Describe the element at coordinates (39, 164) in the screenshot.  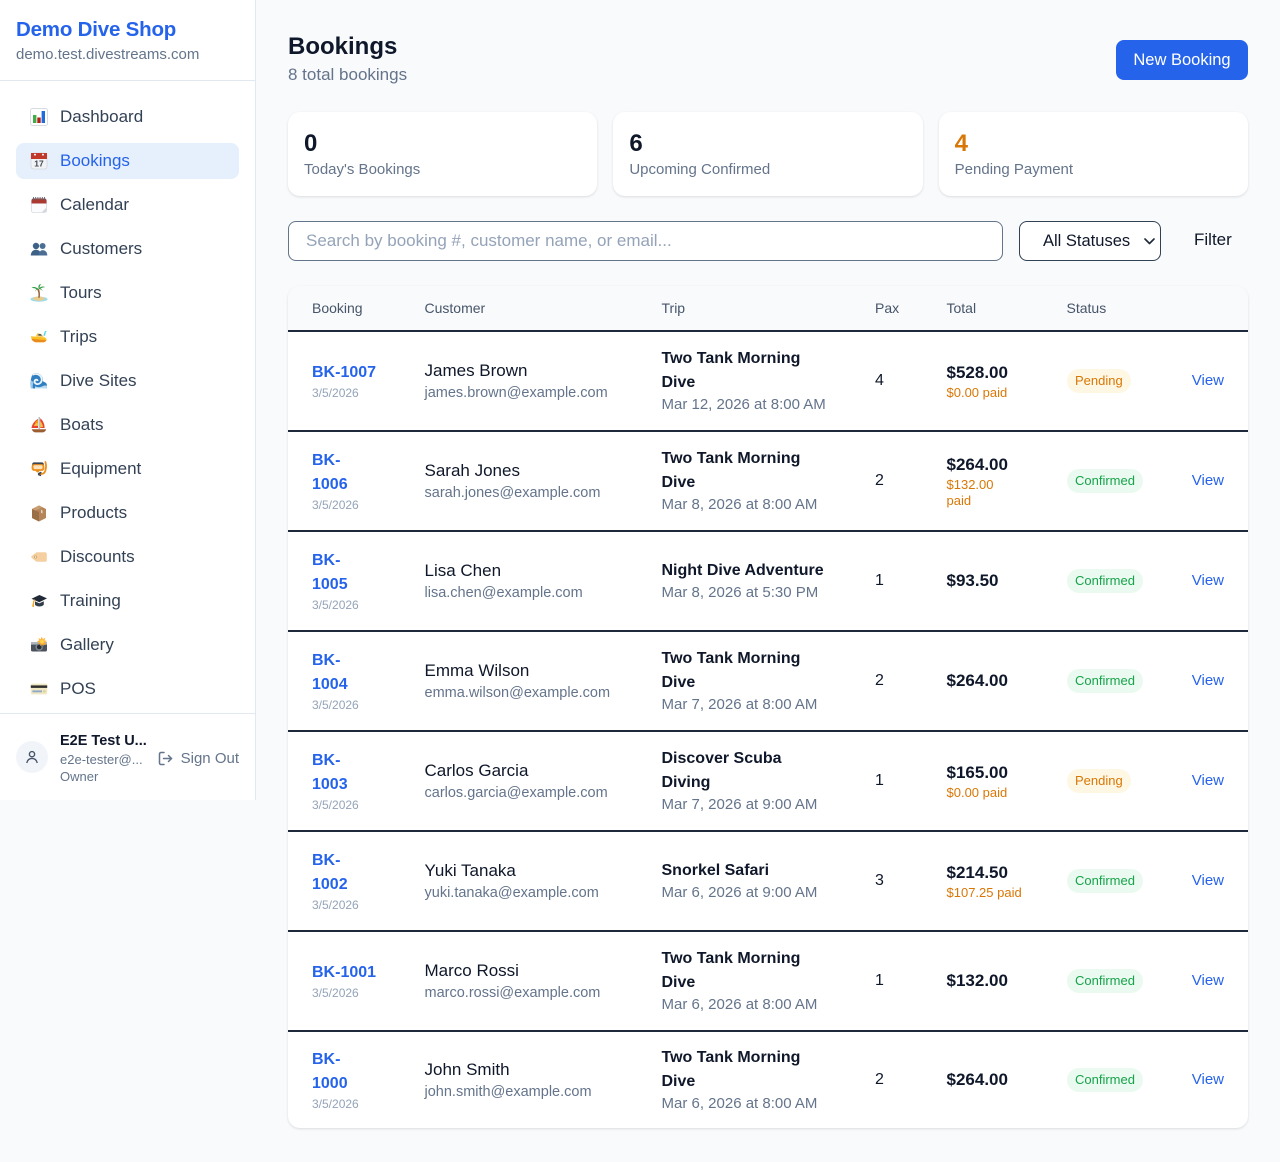
I see `svg-text: 17` at that location.